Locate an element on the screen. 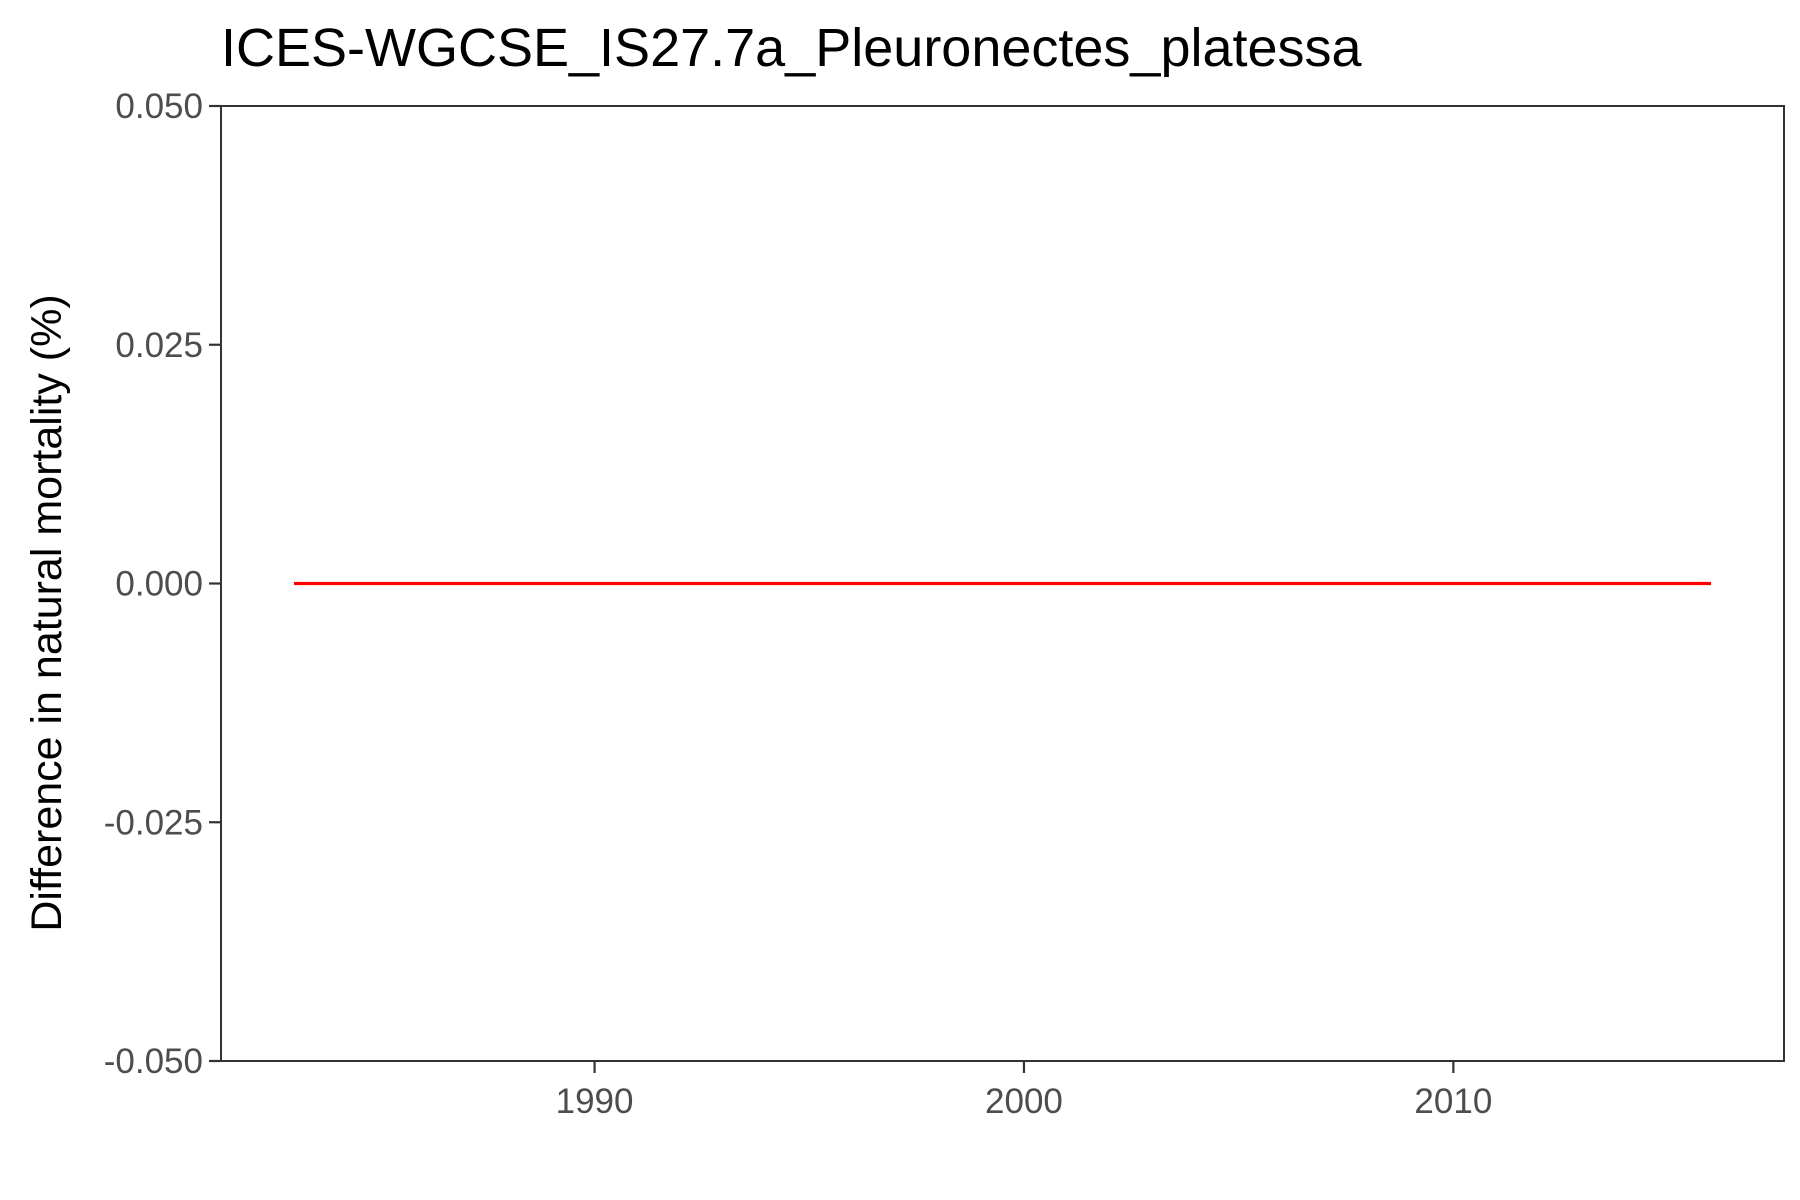 The image size is (1800, 1200). y-axis-title: Difference in natural mortality (%) is located at coordinates (47, 612).